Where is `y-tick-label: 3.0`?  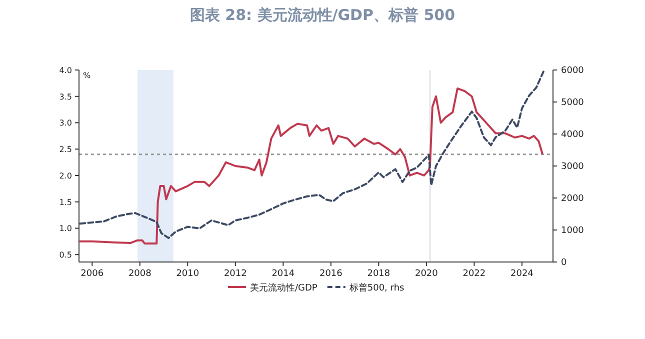 y-tick-label: 3.0 is located at coordinates (65, 123).